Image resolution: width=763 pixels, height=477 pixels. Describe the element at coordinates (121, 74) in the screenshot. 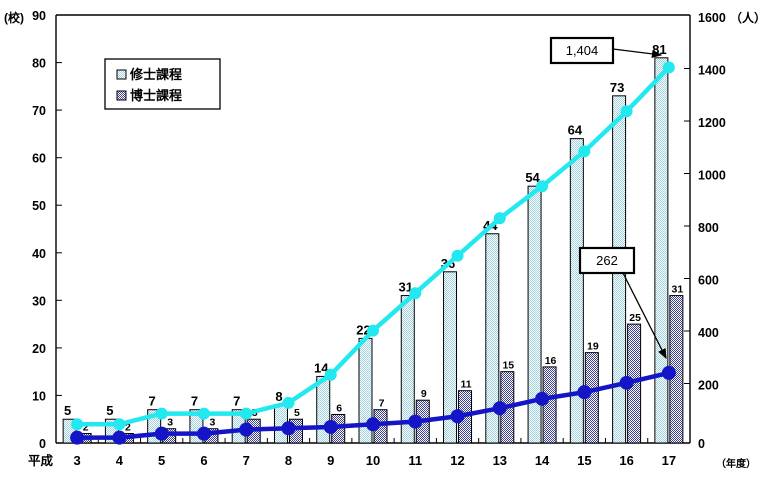

I see `legend-swatch-masters` at that location.